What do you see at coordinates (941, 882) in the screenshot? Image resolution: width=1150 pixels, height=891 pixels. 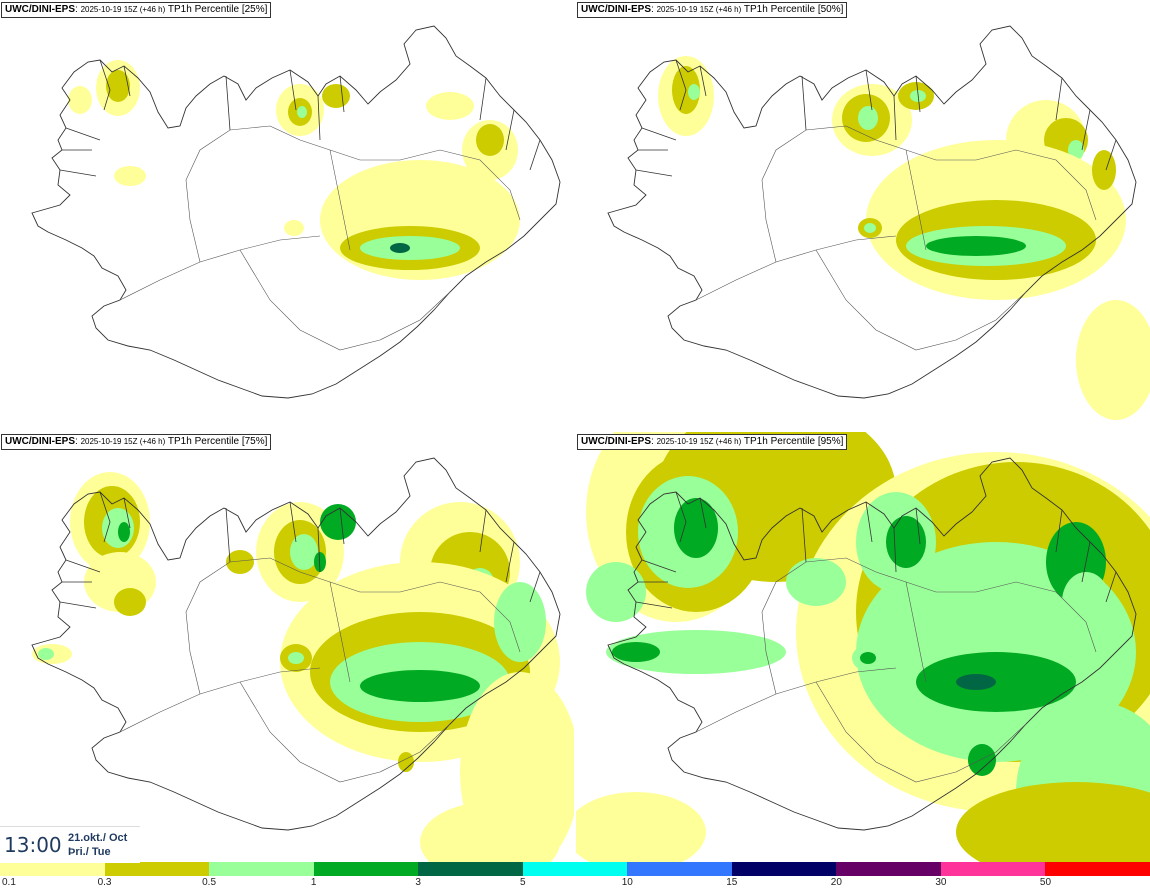 I see `legend-label: 30` at bounding box center [941, 882].